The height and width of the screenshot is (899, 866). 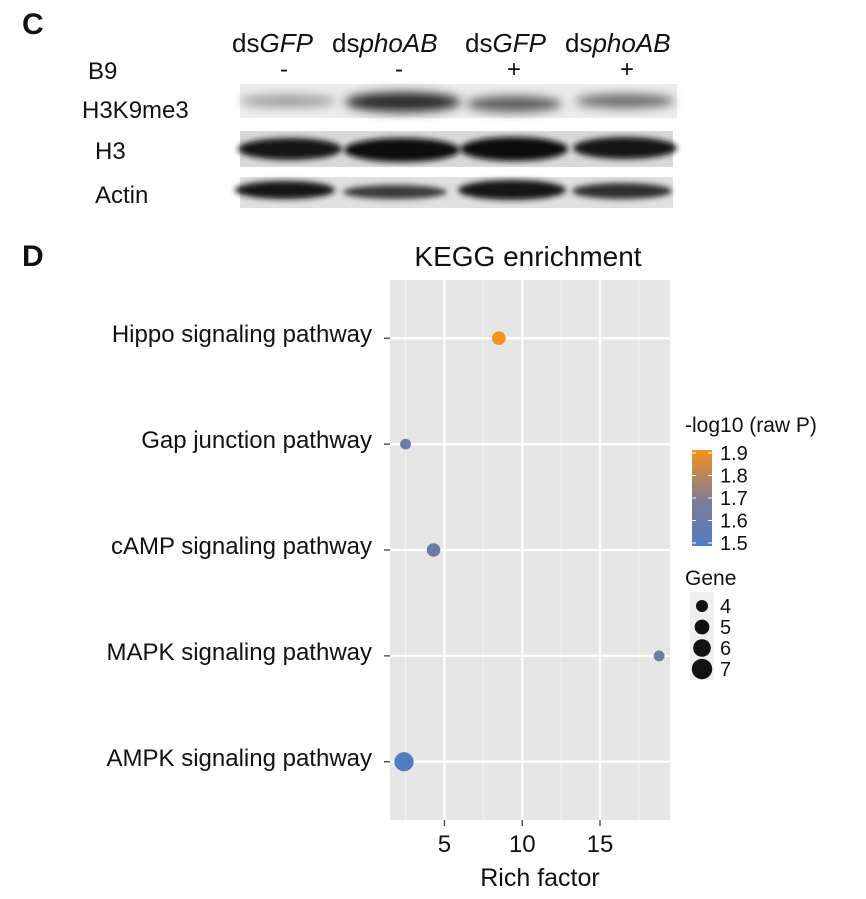 What do you see at coordinates (514, 69) in the screenshot?
I see `lane-3-b9-sign: +` at bounding box center [514, 69].